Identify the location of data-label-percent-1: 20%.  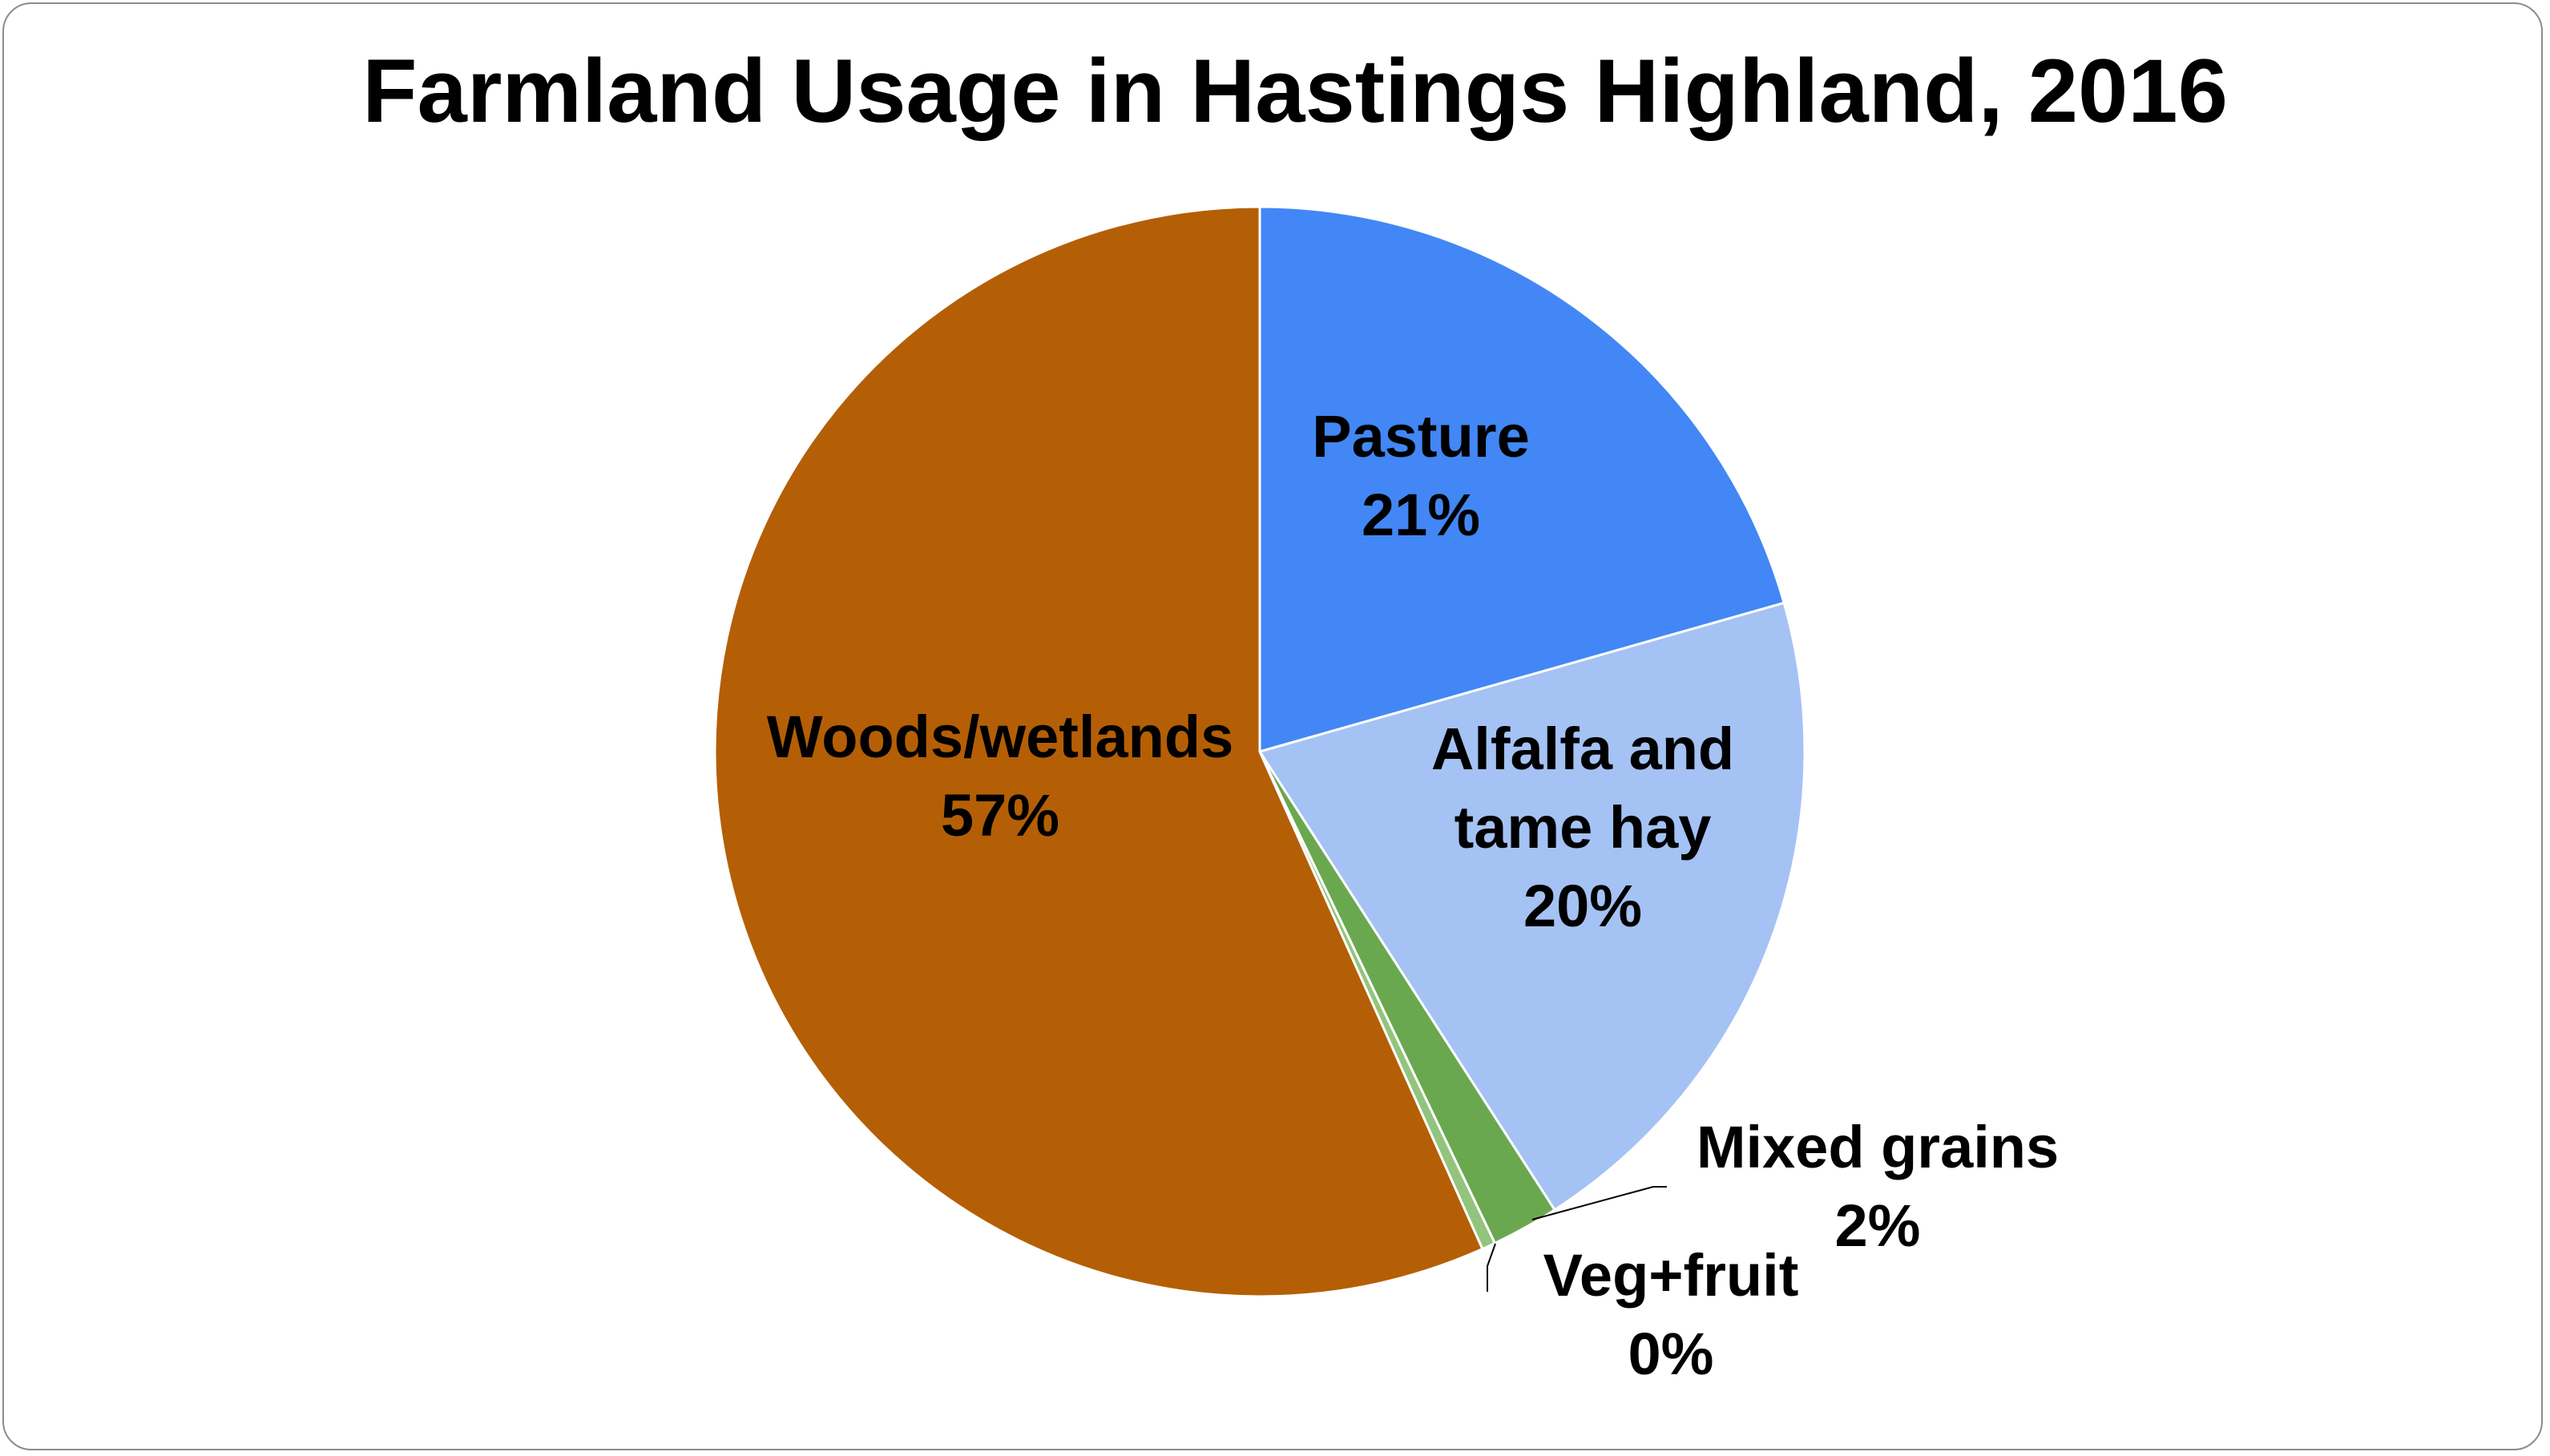
(1582, 906).